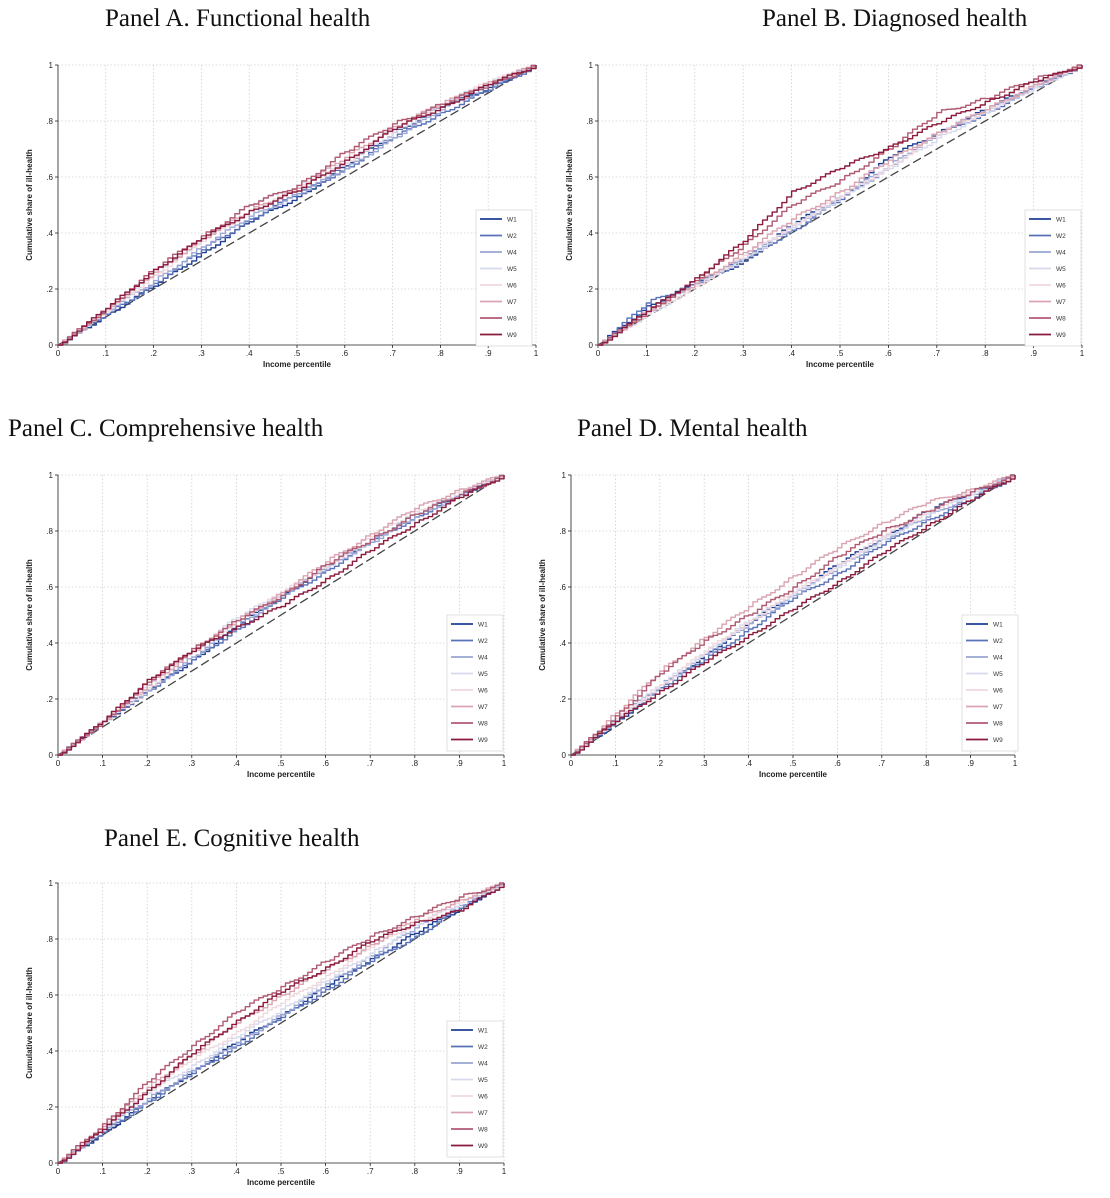  Describe the element at coordinates (692, 428) in the screenshot. I see `panel-d-title: Panel D. Mental health` at that location.